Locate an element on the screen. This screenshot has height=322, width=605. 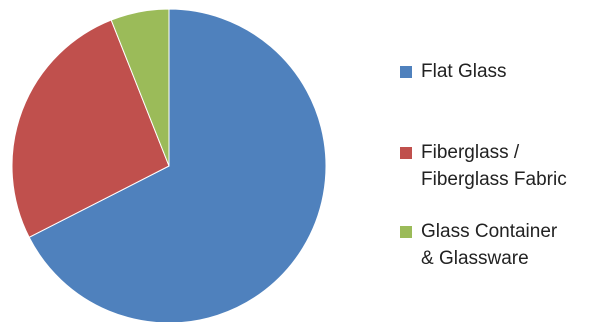
pie-slice-glass-container is located at coordinates (140, 87).